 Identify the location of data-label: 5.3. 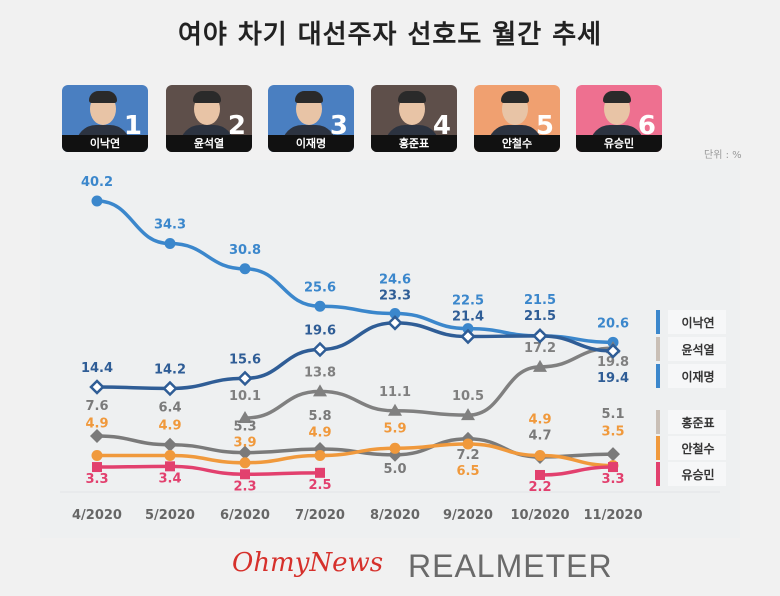
(244, 427).